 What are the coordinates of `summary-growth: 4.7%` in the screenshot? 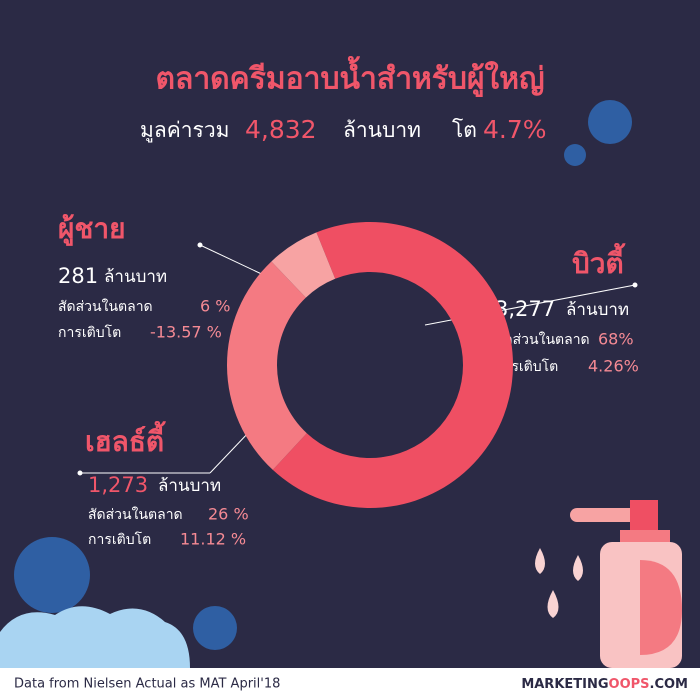 It's located at (515, 129).